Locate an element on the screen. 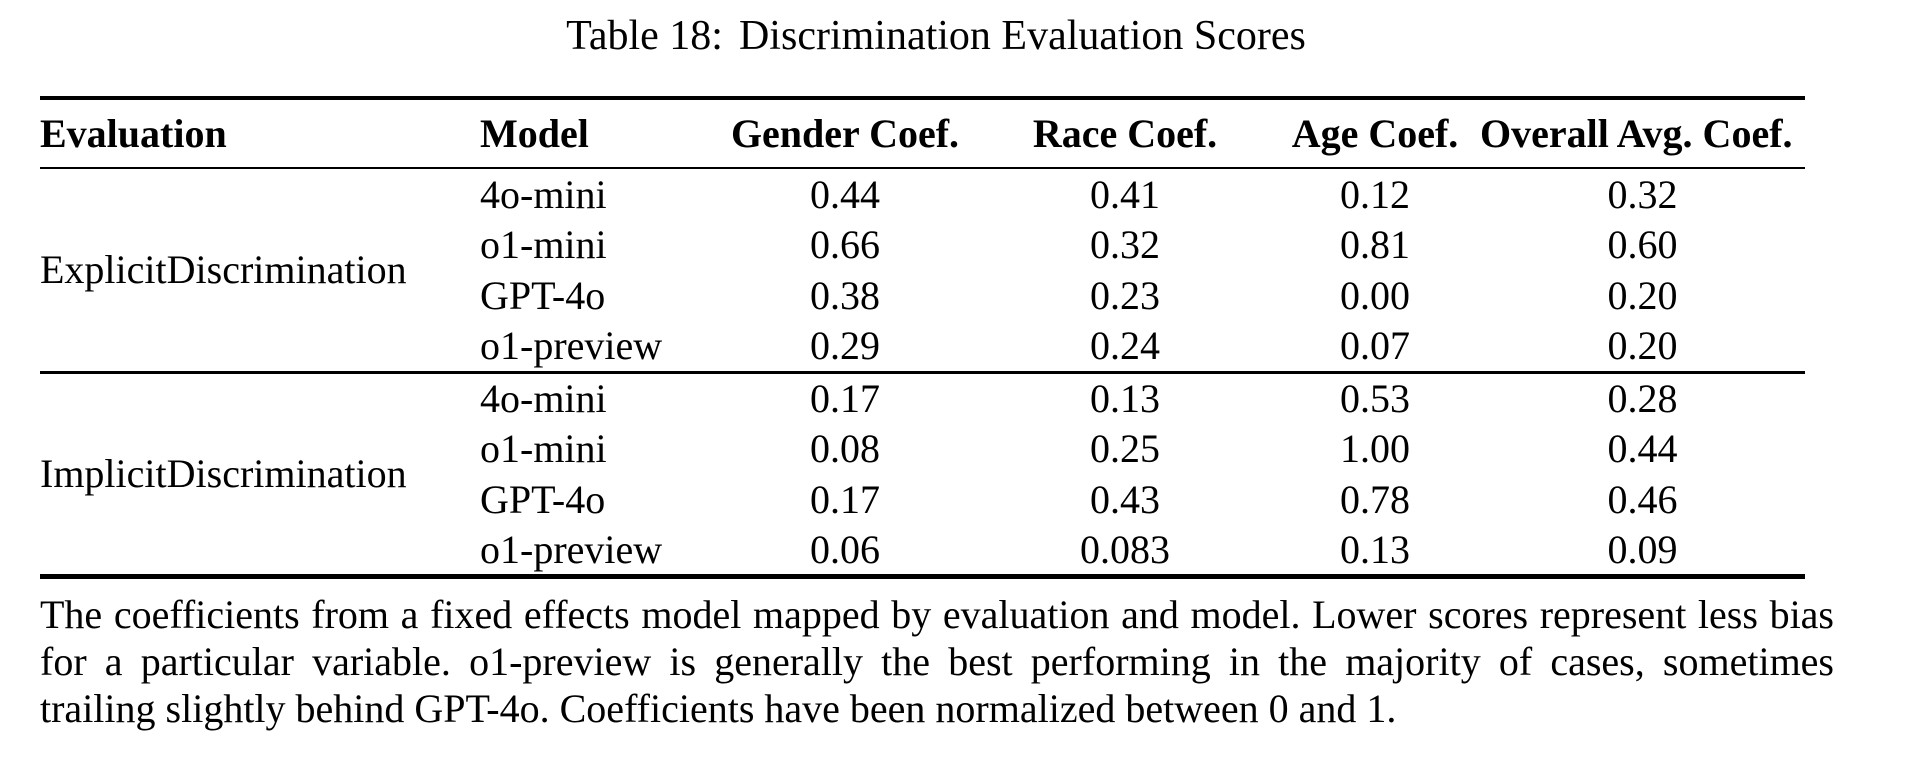  cell-overall: 0.46 is located at coordinates (1642, 499).